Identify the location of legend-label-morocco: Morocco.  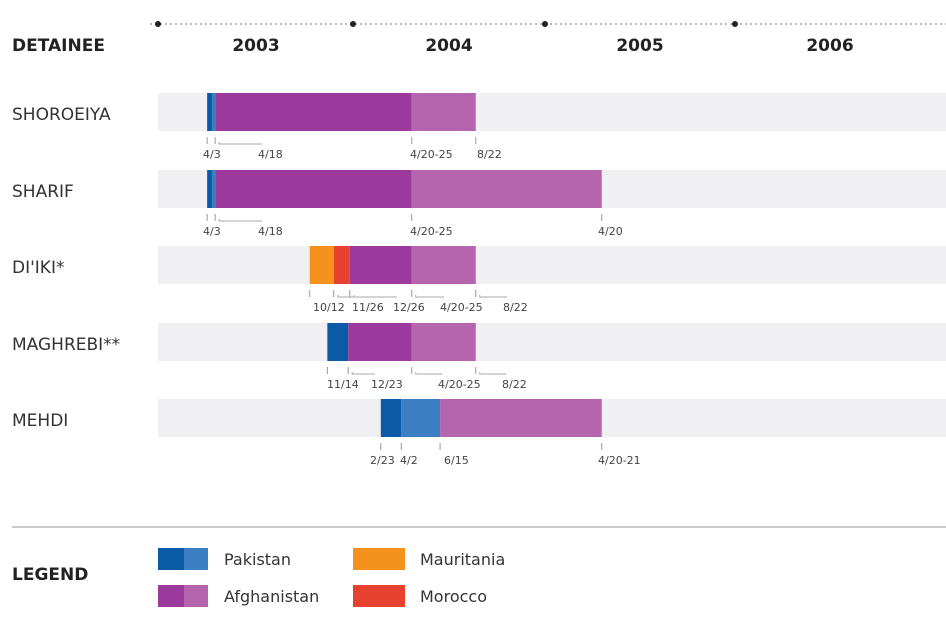
(453, 596).